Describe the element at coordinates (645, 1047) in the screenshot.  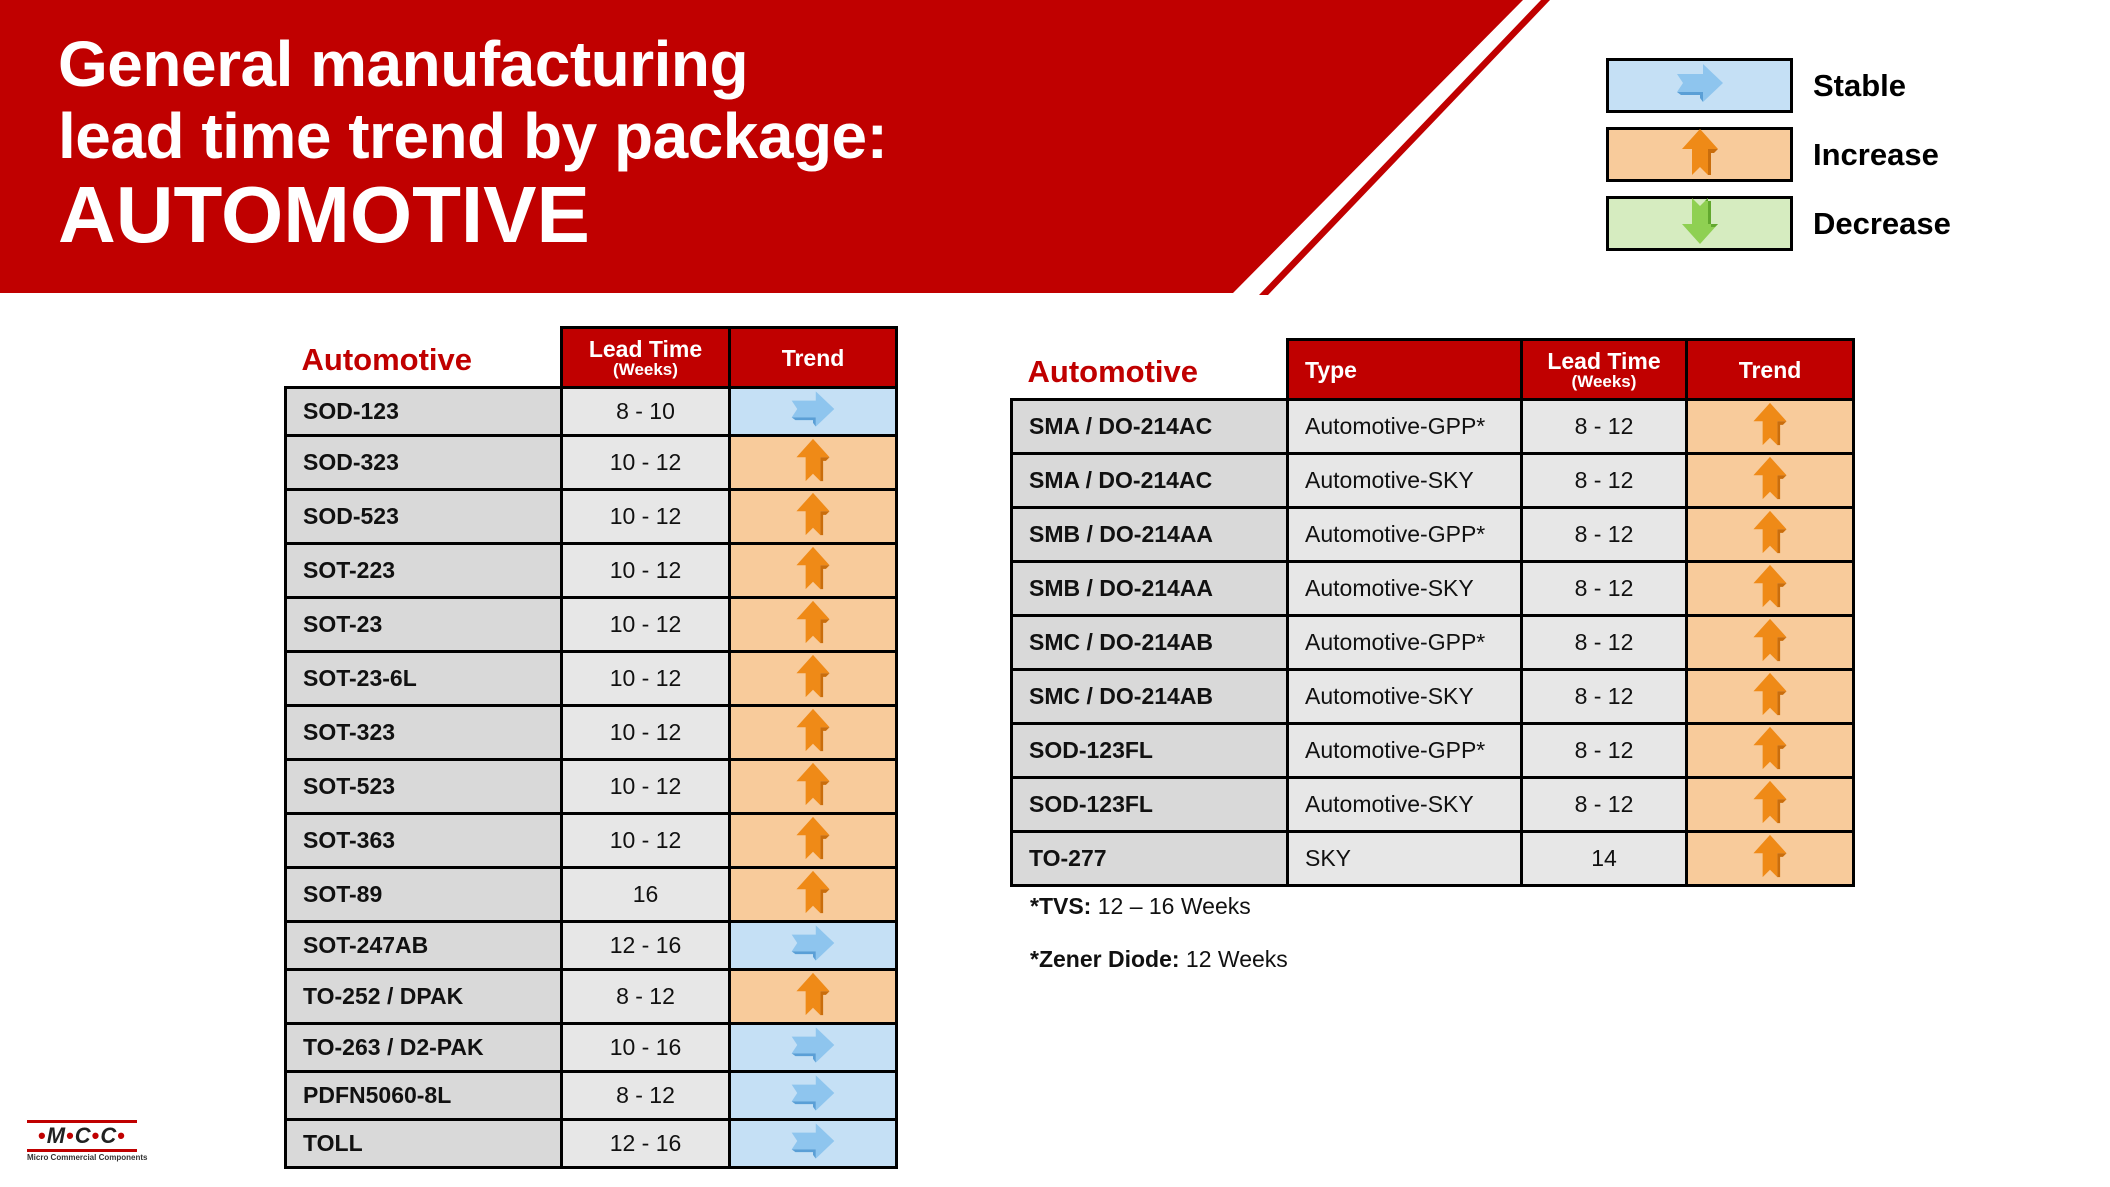
I see `lead-time-cell: 10 - 16` at that location.